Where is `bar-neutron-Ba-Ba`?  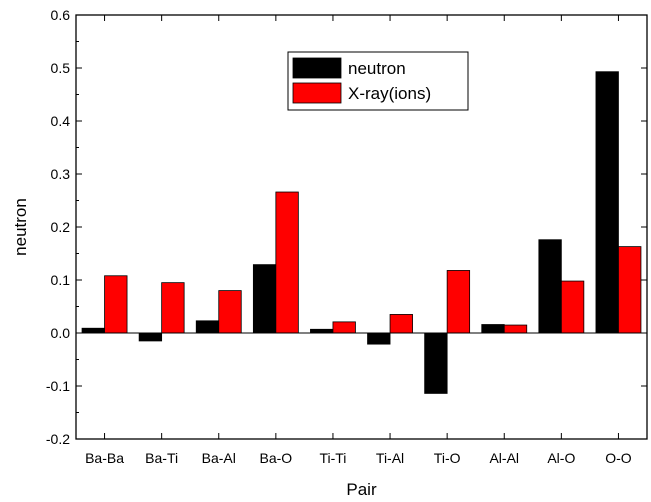 bar-neutron-Ba-Ba is located at coordinates (93, 330).